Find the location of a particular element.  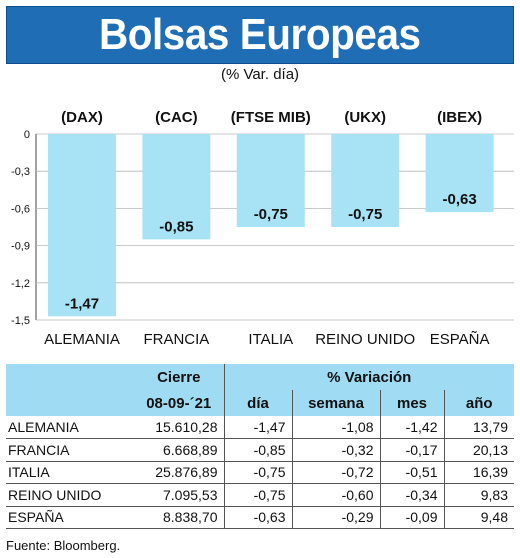

row-cierre: 6.668,89 is located at coordinates (179, 450).